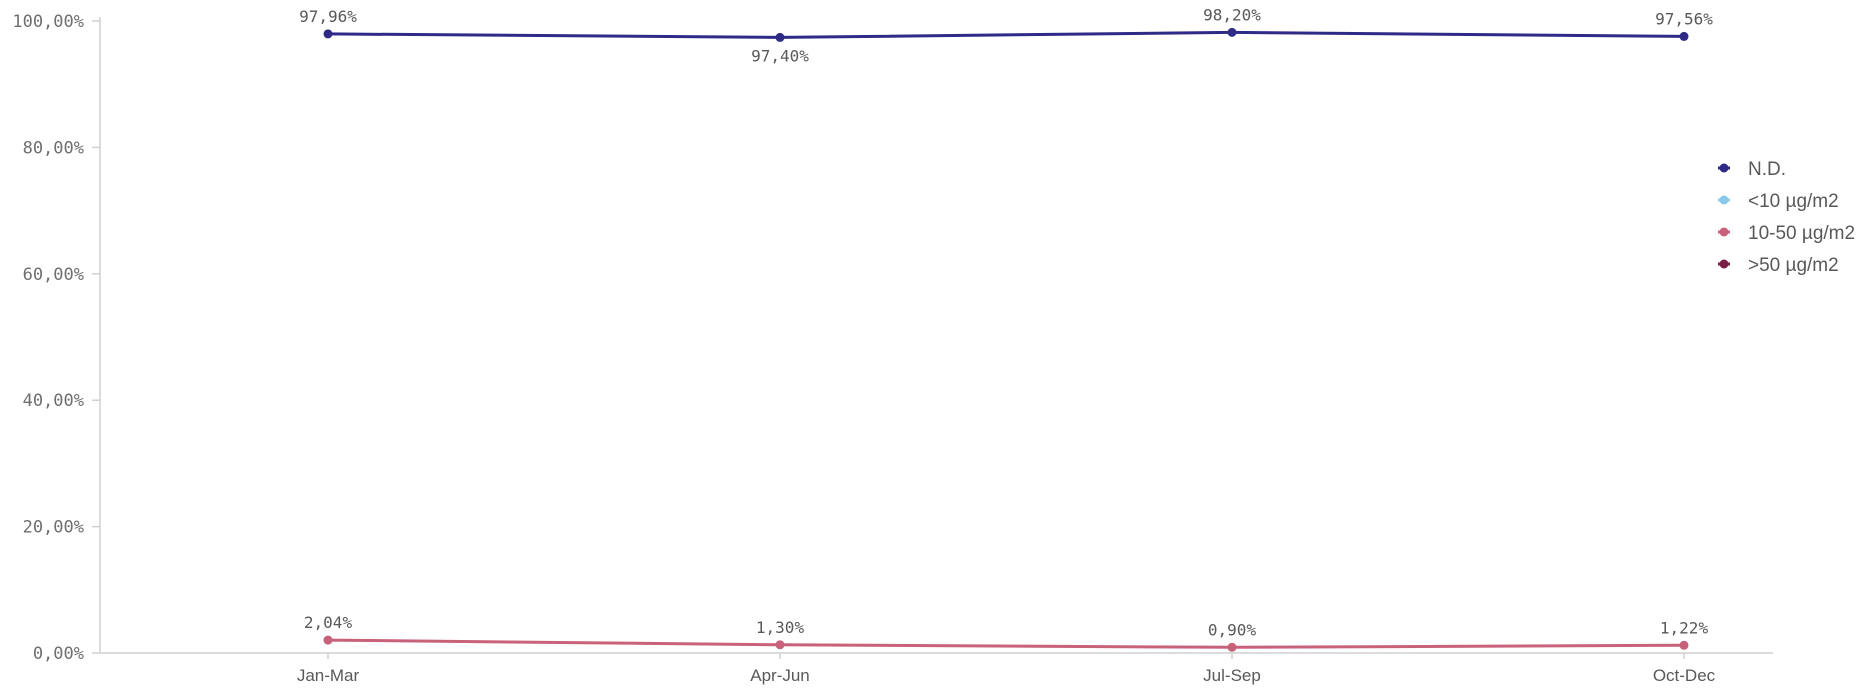 The height and width of the screenshot is (689, 1868). What do you see at coordinates (1232, 629) in the screenshot?
I see `data-label: 0,90%` at bounding box center [1232, 629].